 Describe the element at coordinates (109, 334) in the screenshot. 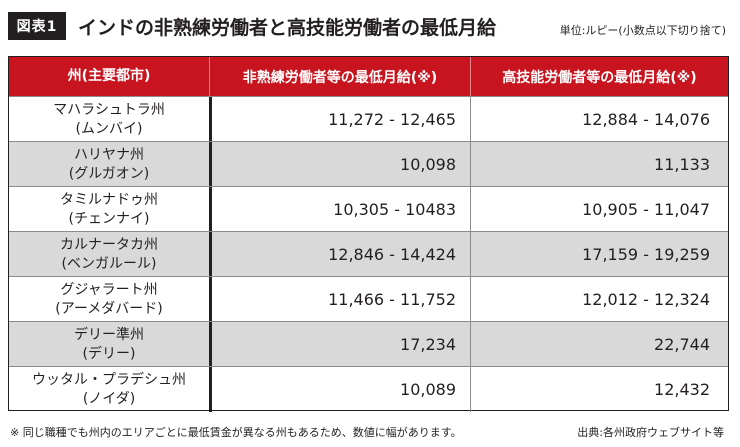

I see `state-name: デリー準州` at that location.